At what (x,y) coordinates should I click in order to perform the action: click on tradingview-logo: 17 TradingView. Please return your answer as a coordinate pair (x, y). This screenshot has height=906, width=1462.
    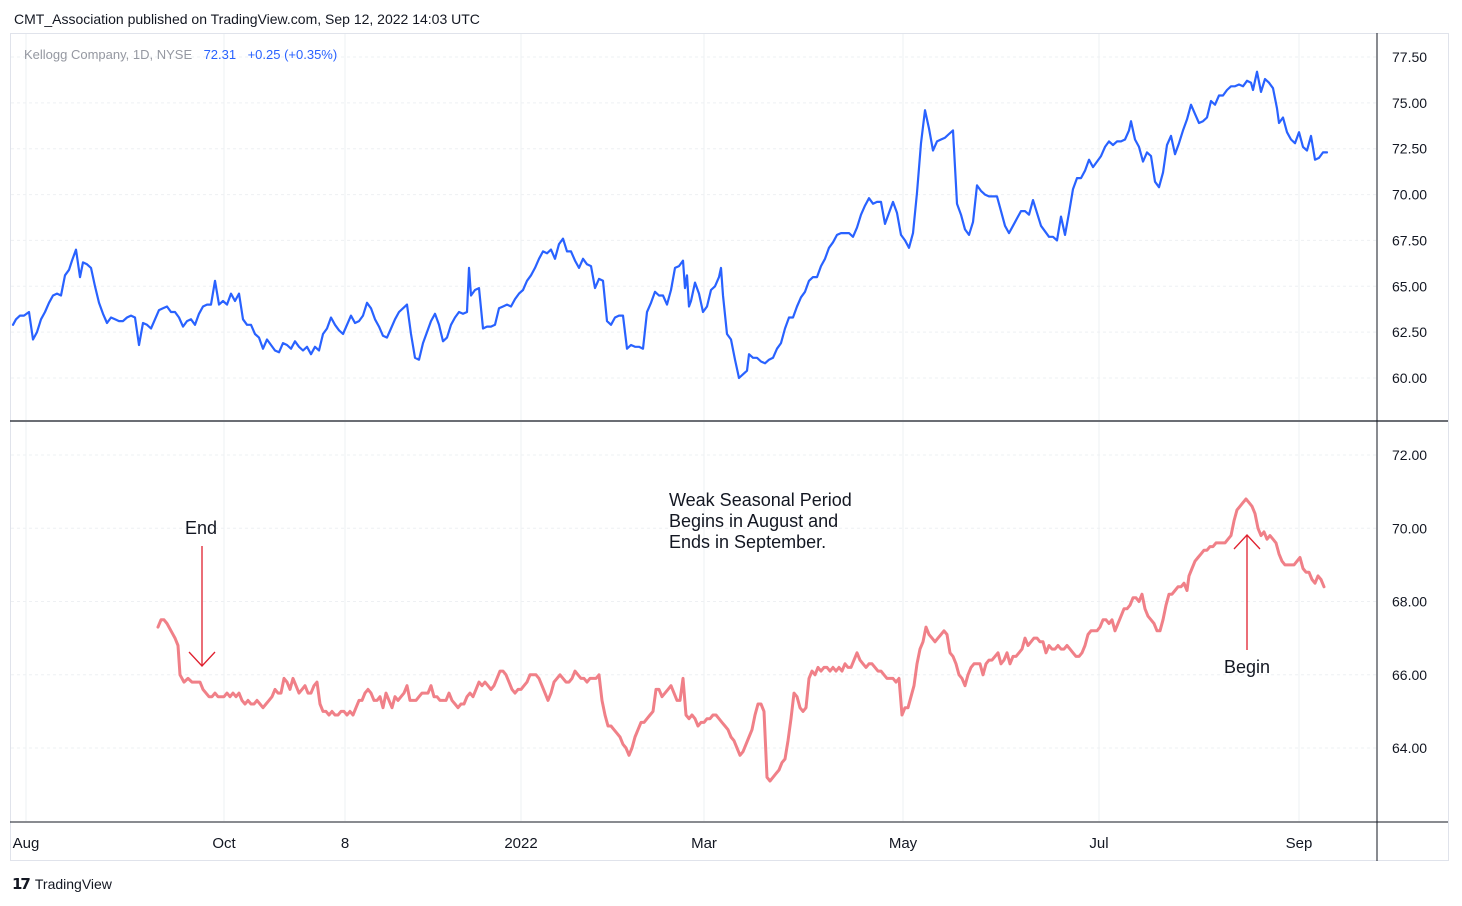
    Looking at the image, I should click on (62, 884).